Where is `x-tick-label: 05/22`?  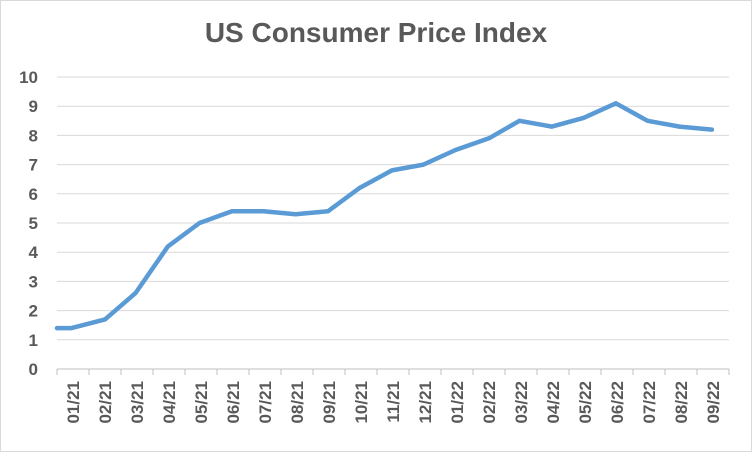
x-tick-label: 05/22 is located at coordinates (585, 402).